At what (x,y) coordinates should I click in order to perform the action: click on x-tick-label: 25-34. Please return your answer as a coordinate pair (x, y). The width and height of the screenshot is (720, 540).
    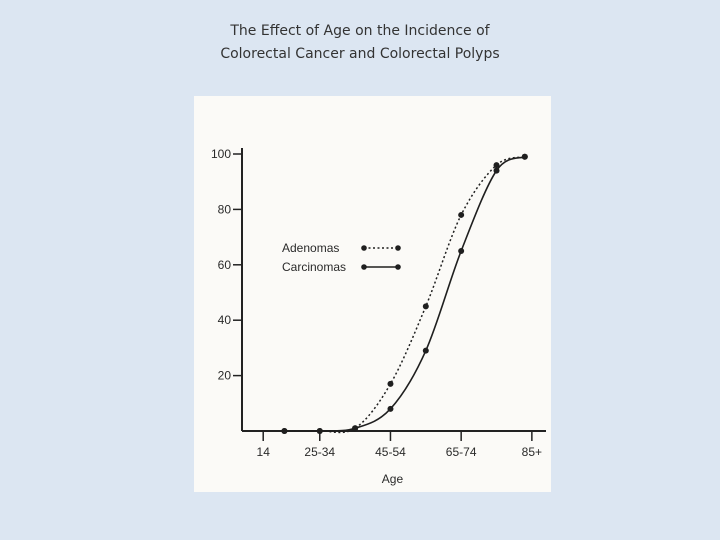
    Looking at the image, I should click on (319, 452).